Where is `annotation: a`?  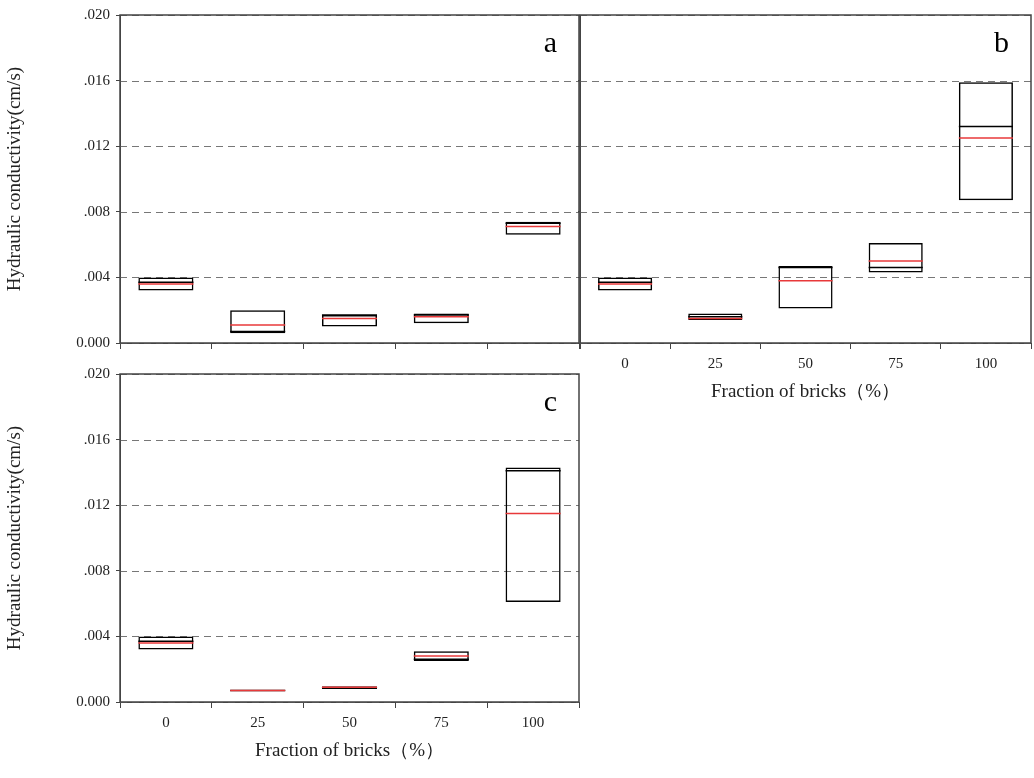
annotation: a is located at coordinates (550, 41).